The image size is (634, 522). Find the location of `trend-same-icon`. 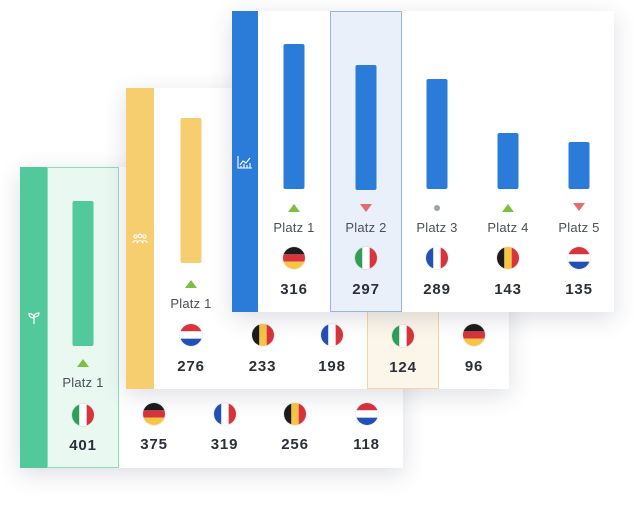

trend-same-icon is located at coordinates (437, 208).